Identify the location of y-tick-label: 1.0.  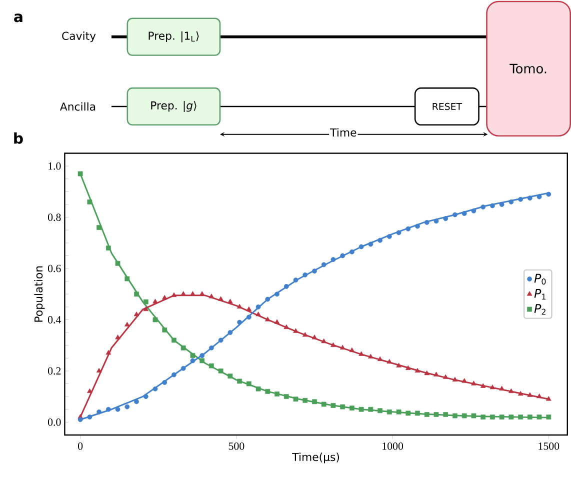
(54, 166).